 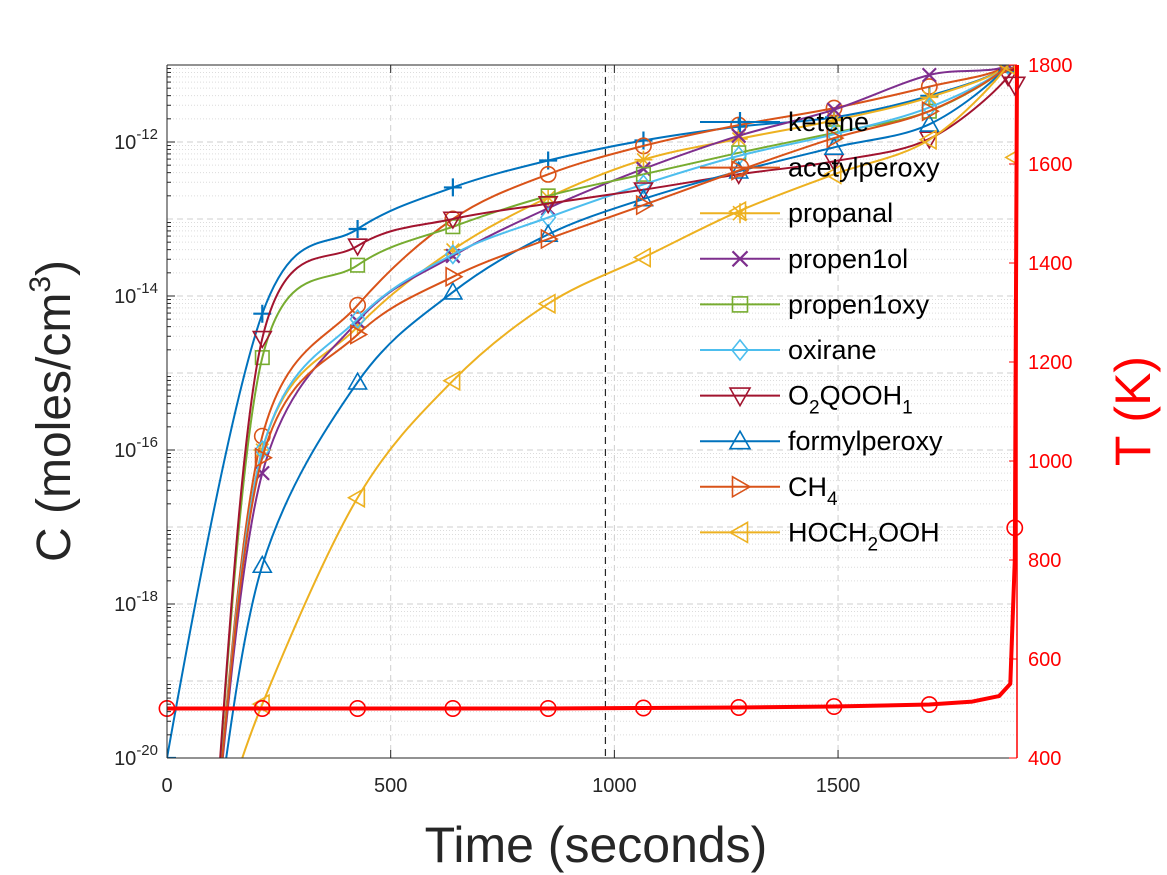 What do you see at coordinates (1050, 363) in the screenshot?
I see `y-right-tick-label: 1200` at bounding box center [1050, 363].